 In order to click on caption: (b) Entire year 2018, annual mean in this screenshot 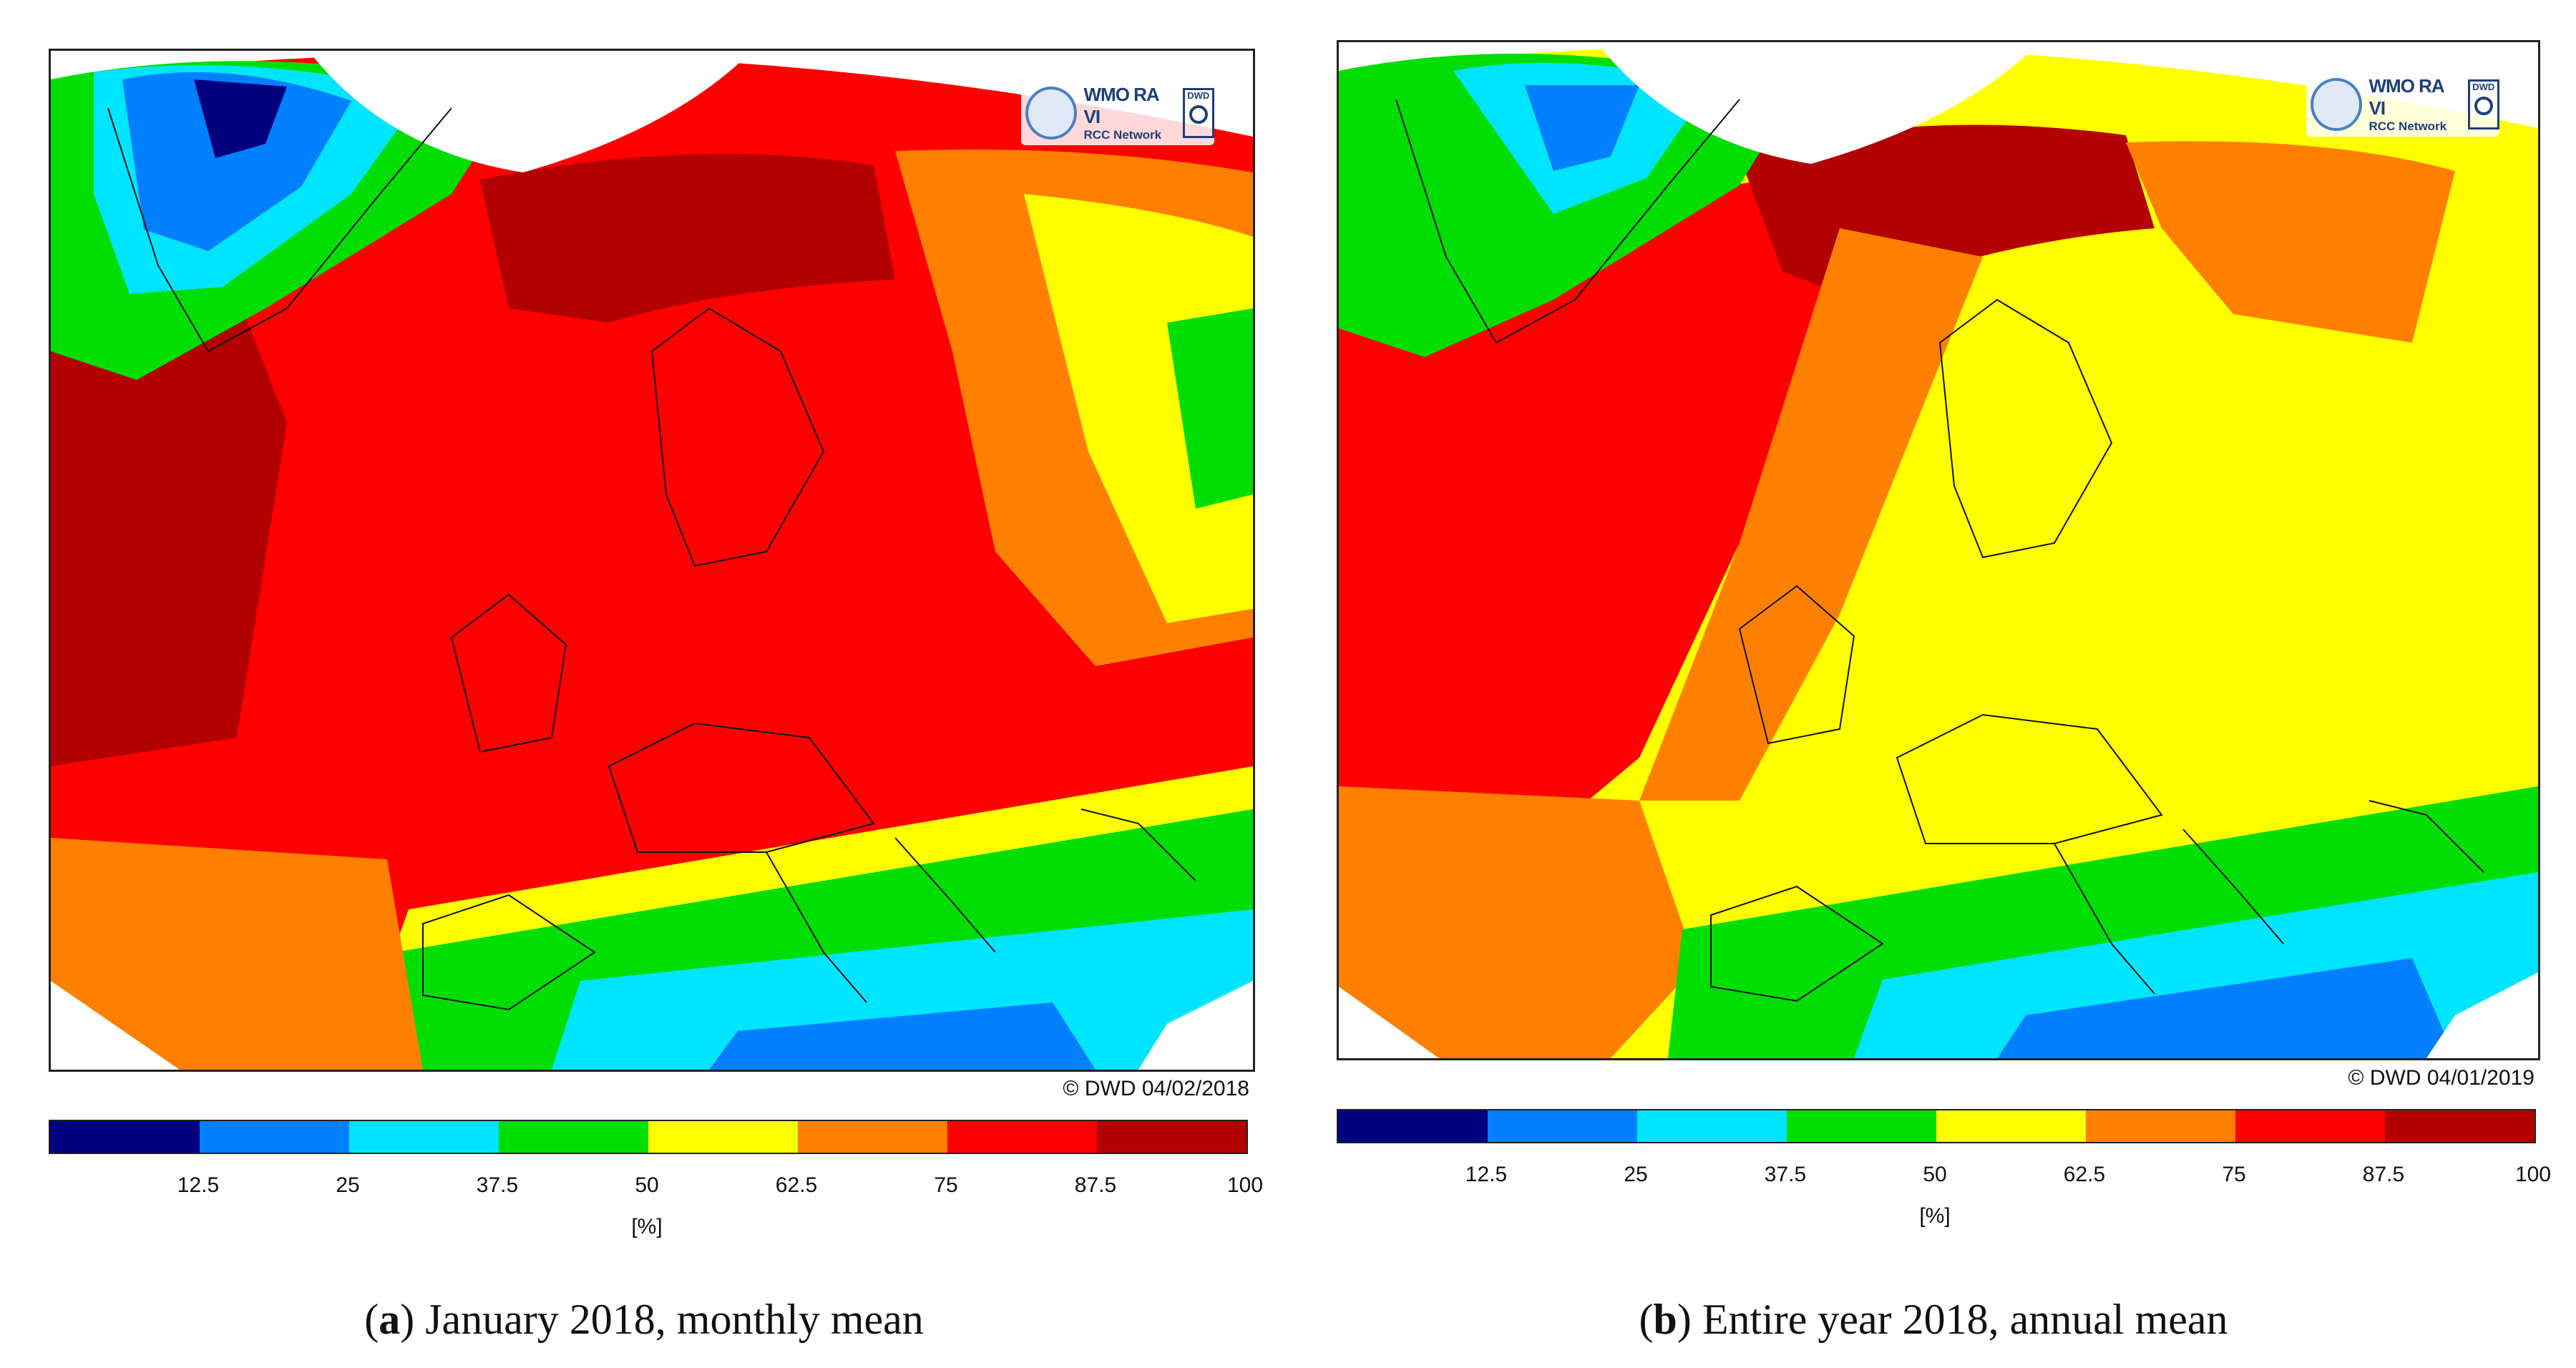, I will do `click(1933, 1320)`.